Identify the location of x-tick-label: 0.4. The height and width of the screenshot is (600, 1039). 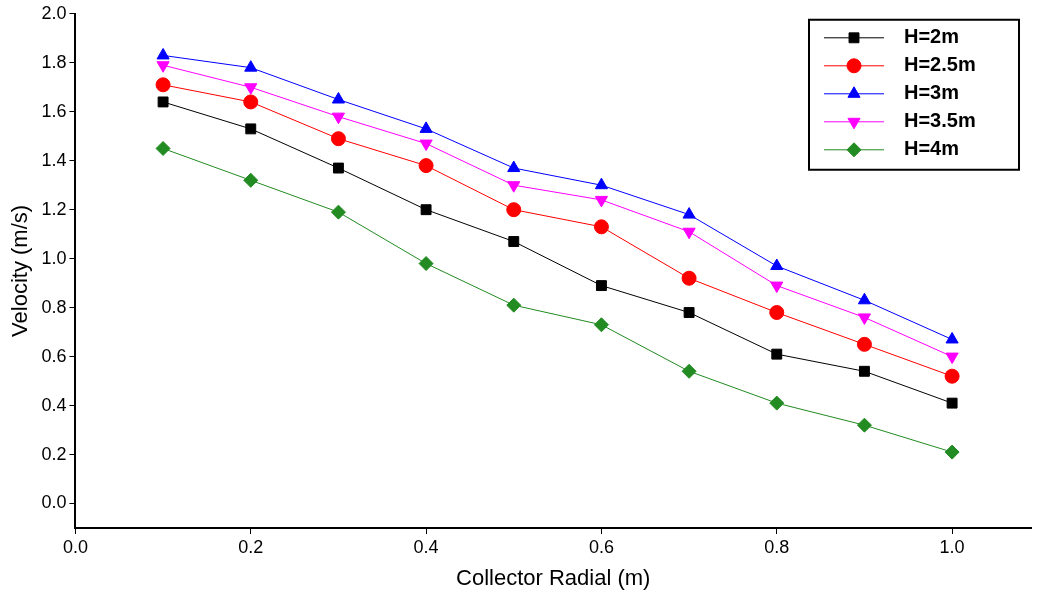
(426, 546).